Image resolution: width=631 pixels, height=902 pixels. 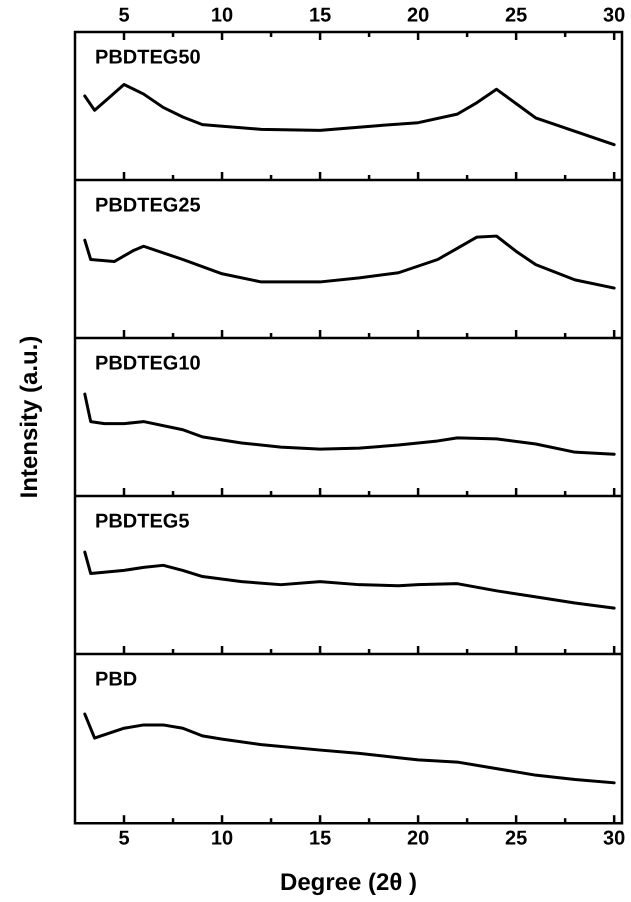 I want to click on x2-tick-label: 15, so click(x=320, y=15).